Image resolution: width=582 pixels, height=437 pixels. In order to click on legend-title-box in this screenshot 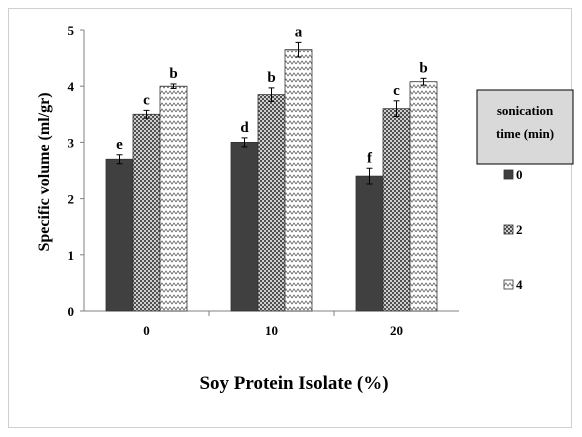, I will do `click(525, 127)`.